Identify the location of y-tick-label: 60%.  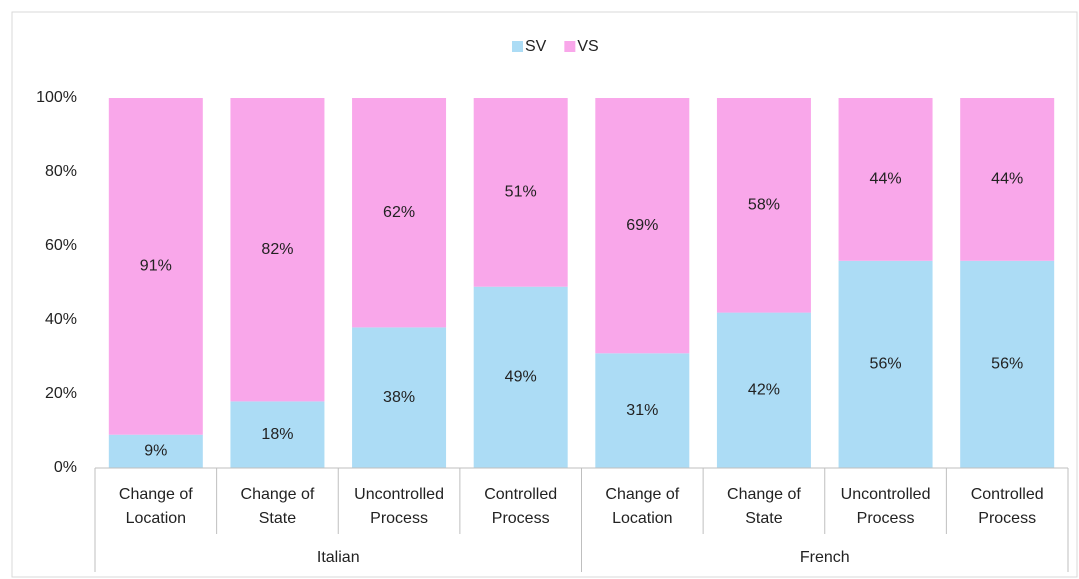
(61, 245).